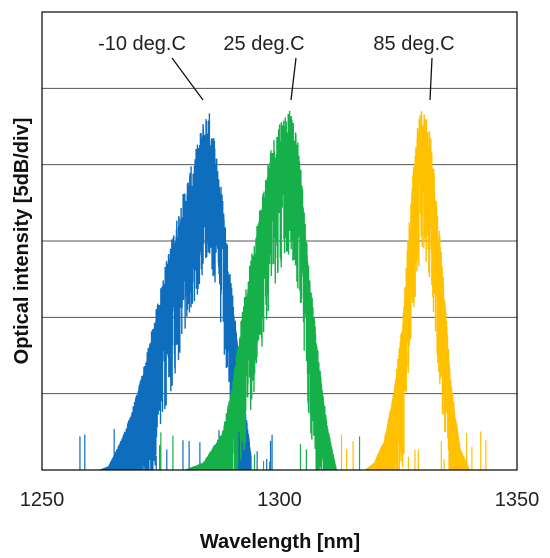  I want to click on x-tick-label: 1350, so click(517, 500).